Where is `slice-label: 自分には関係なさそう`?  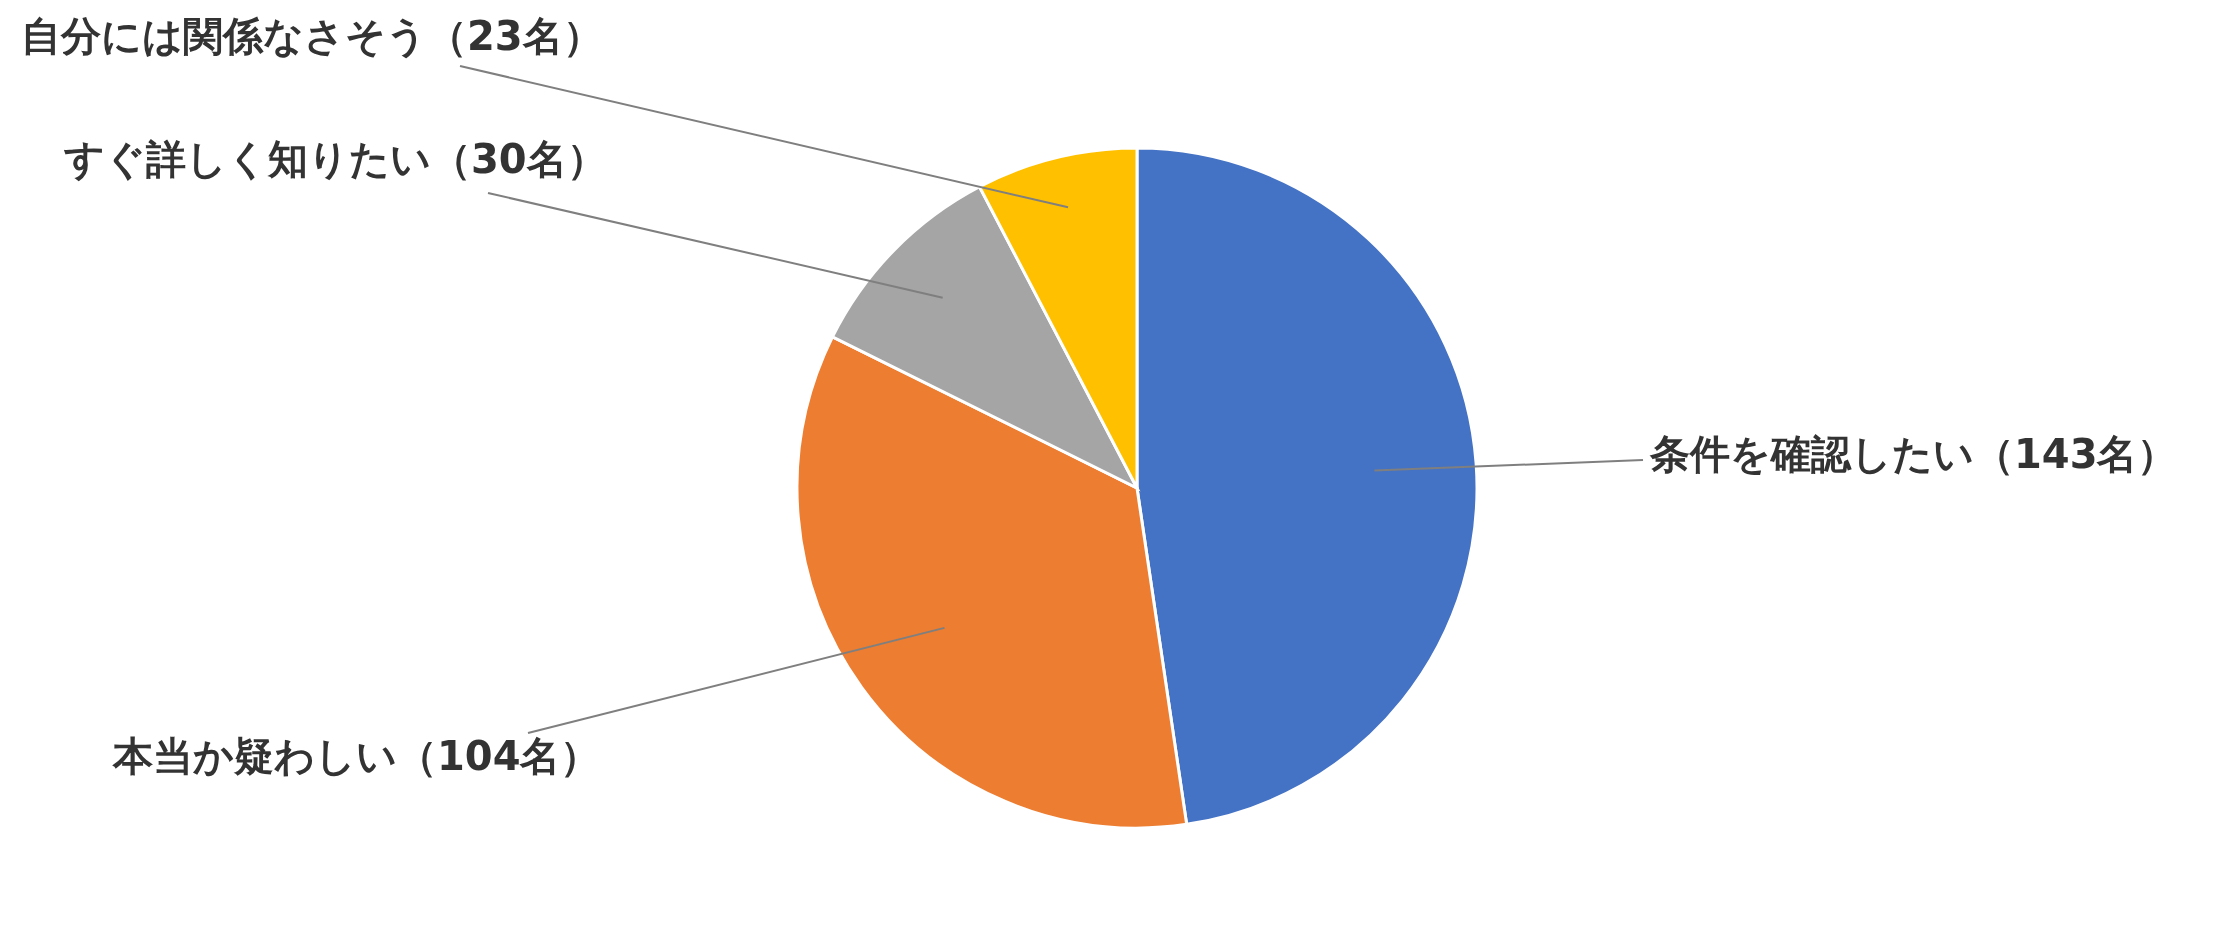 slice-label: 自分には関係なさそう is located at coordinates (224, 36).